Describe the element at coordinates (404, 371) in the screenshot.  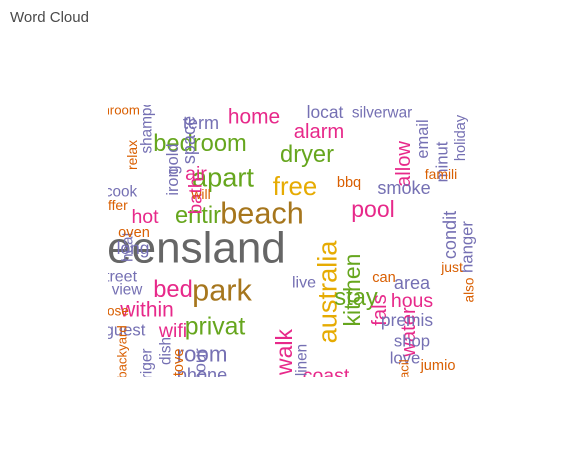
I see `word-facil: facil` at that location.